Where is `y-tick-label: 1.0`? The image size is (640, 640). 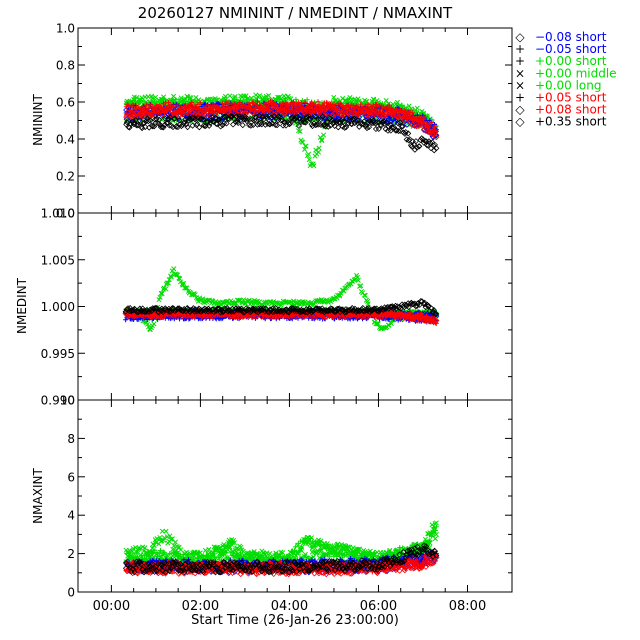
y-tick-label: 1.0 is located at coordinates (65, 29).